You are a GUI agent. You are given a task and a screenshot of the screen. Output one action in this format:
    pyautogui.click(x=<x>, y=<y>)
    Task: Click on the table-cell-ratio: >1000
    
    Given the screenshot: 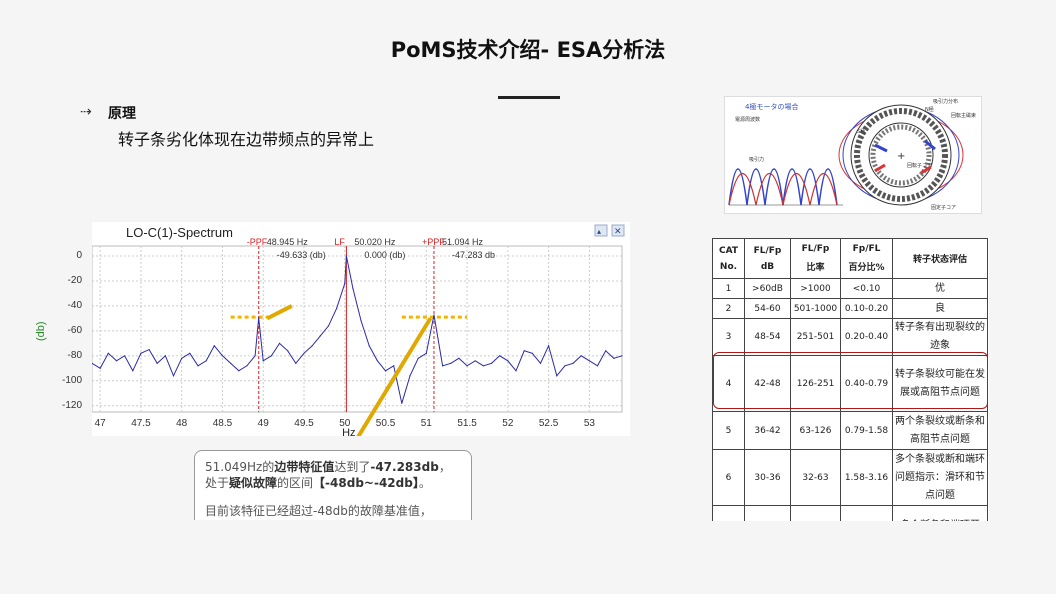 What is the action you would take?
    pyautogui.click(x=815, y=288)
    